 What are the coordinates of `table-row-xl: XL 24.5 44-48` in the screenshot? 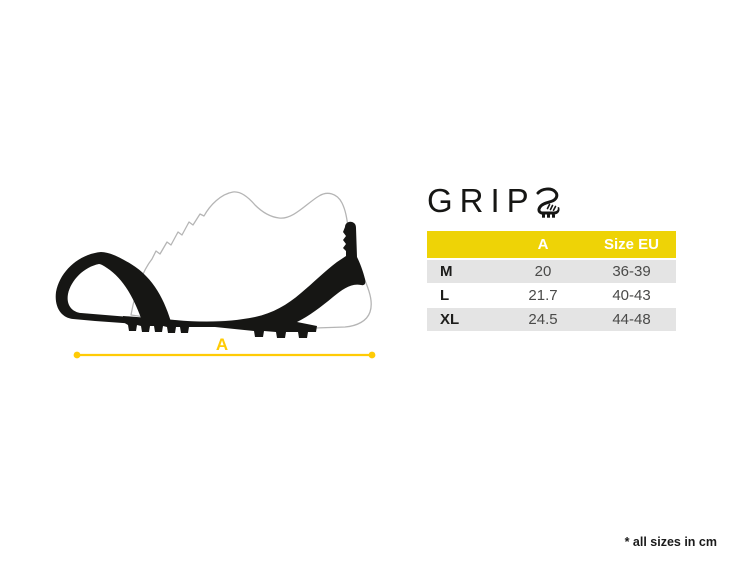 It's located at (551, 319).